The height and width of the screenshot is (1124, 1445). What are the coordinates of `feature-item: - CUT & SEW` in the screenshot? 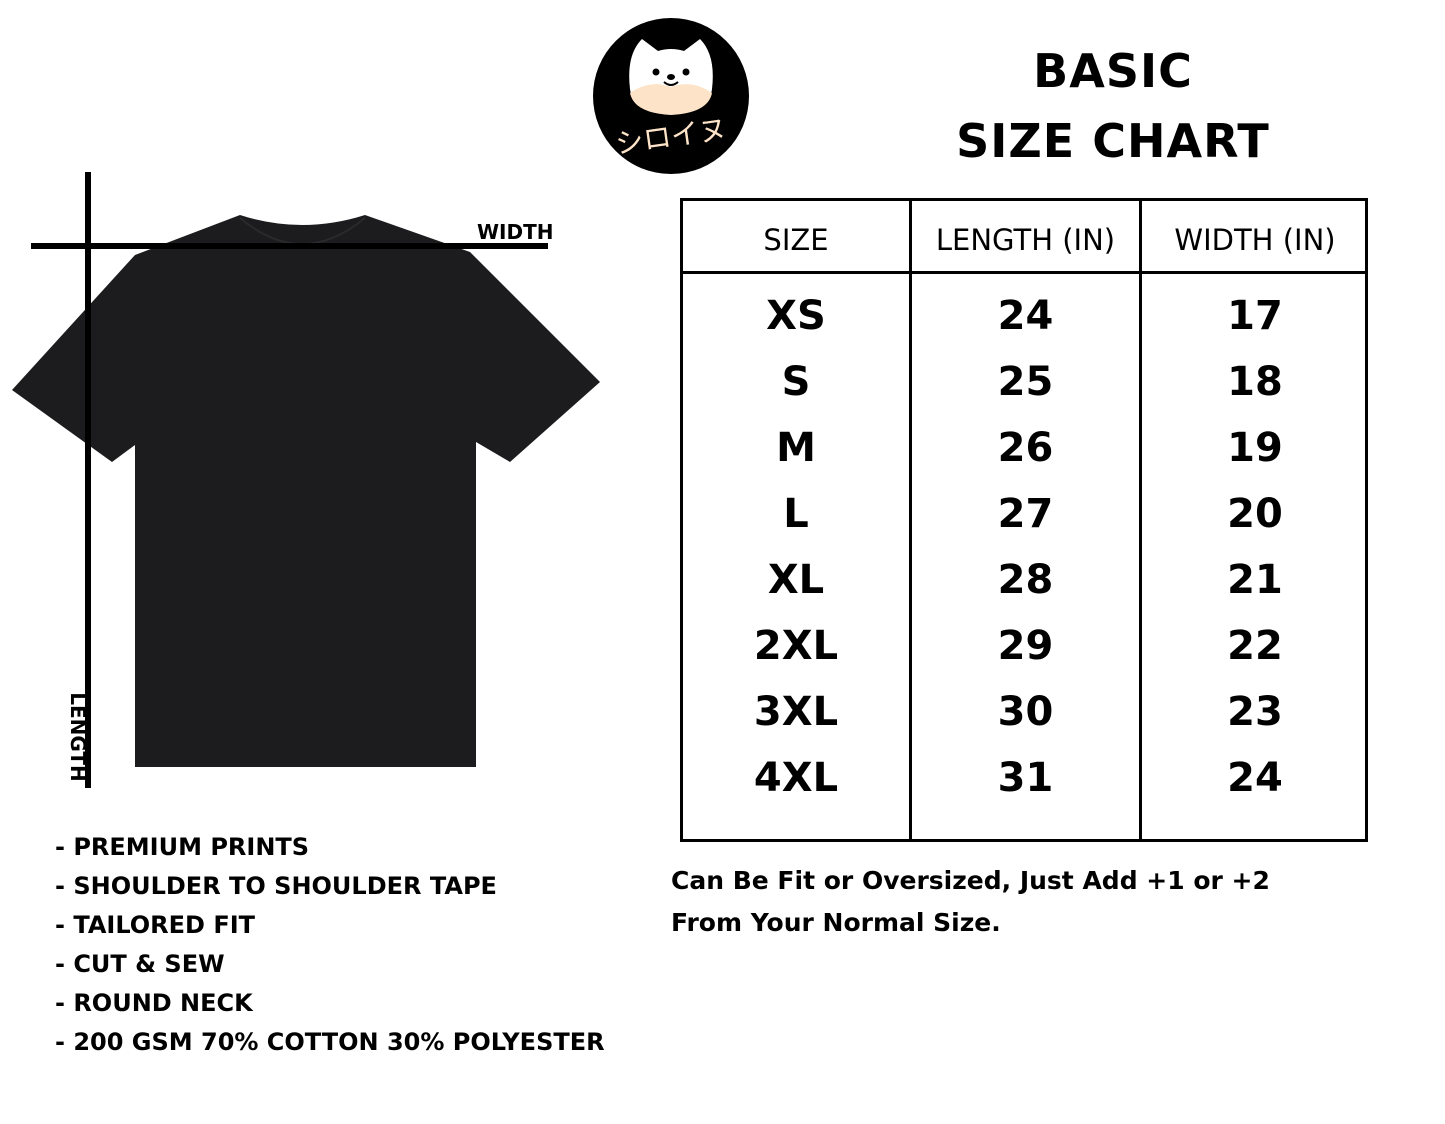 It's located at (140, 964).